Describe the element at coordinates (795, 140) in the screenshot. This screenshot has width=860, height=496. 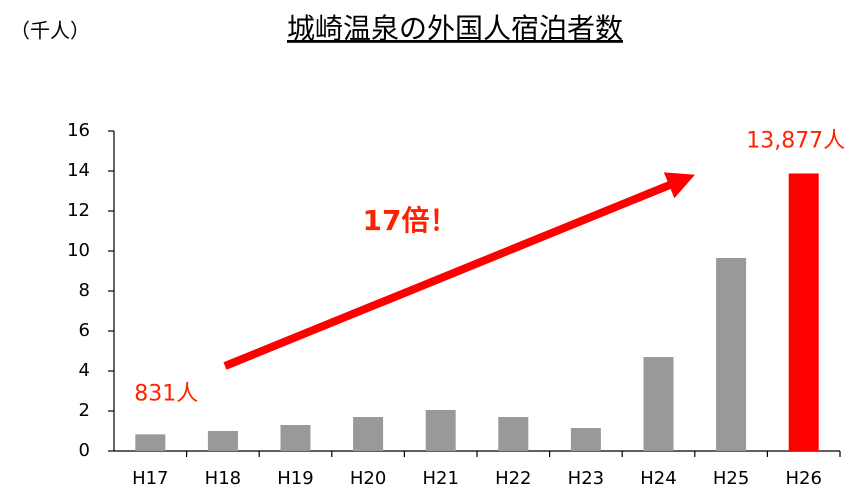
I see `value-label: 13,877人` at that location.